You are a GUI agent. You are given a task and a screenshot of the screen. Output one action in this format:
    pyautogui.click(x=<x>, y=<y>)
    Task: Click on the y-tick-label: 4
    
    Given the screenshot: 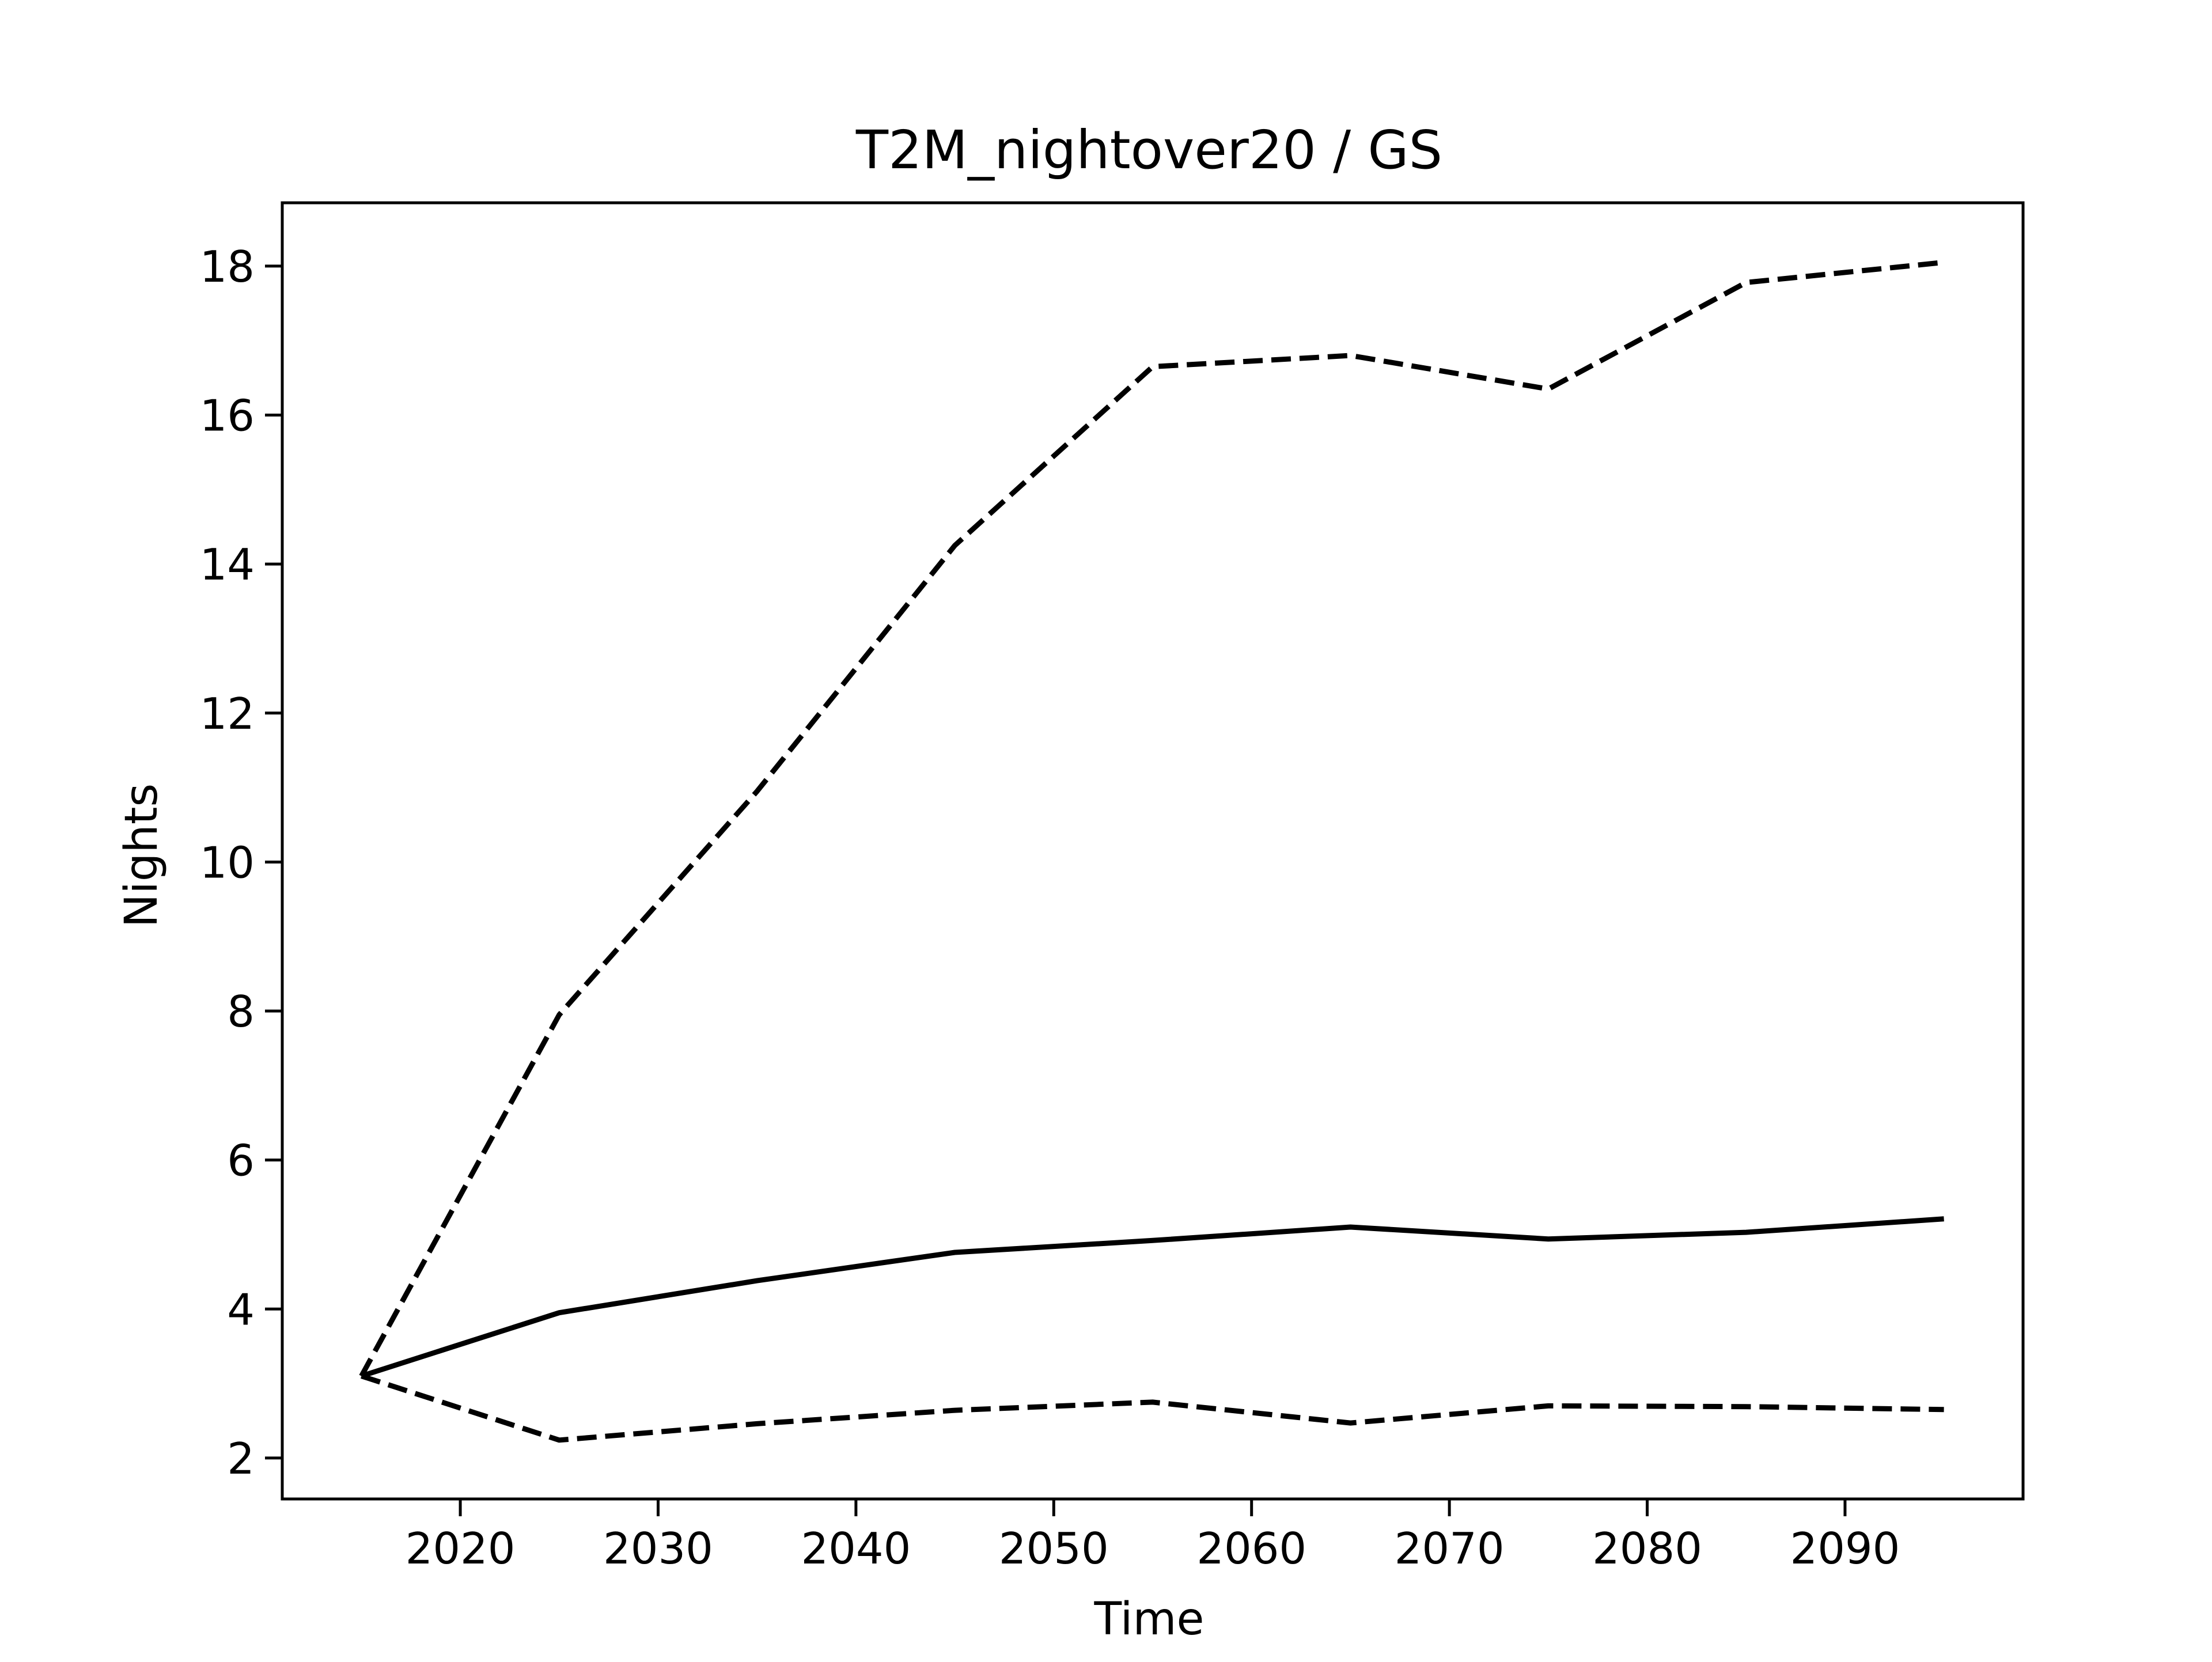 What is the action you would take?
    pyautogui.click(x=241, y=1309)
    